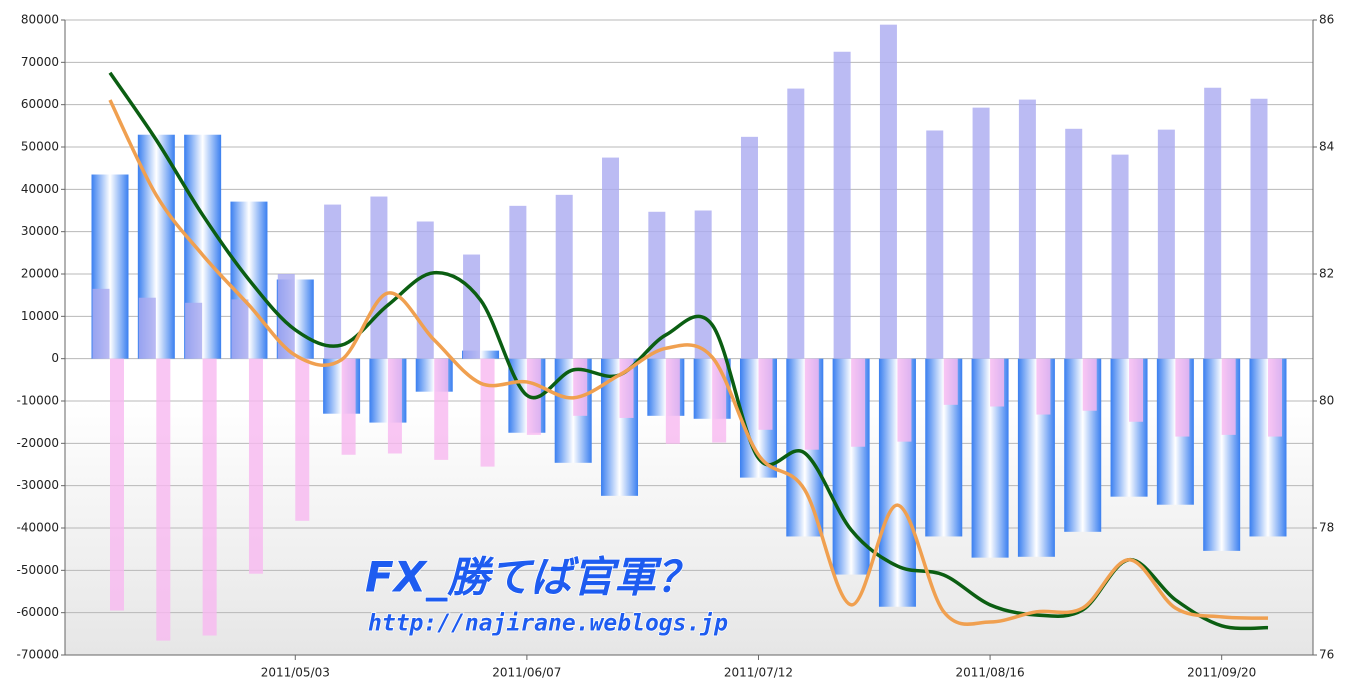 Image resolution: width=1351 pixels, height=682 pixels. What do you see at coordinates (1326, 401) in the screenshot?
I see `y2-tick-label: 80` at bounding box center [1326, 401].